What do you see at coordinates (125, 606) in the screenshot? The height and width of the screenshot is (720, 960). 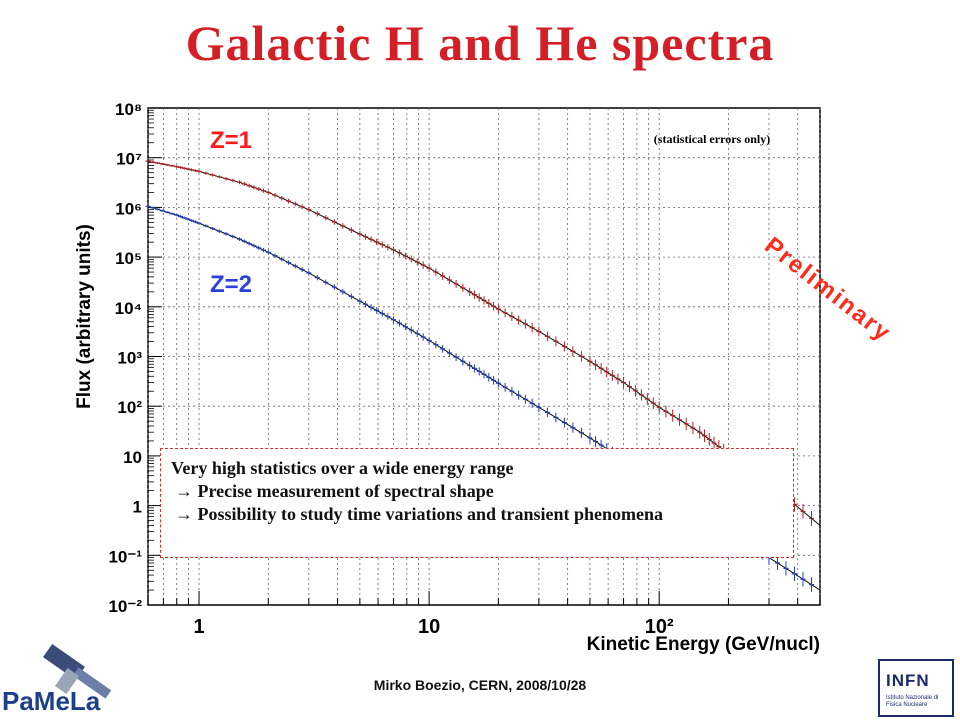 I see `y-tick-label: 10⁻²` at bounding box center [125, 606].